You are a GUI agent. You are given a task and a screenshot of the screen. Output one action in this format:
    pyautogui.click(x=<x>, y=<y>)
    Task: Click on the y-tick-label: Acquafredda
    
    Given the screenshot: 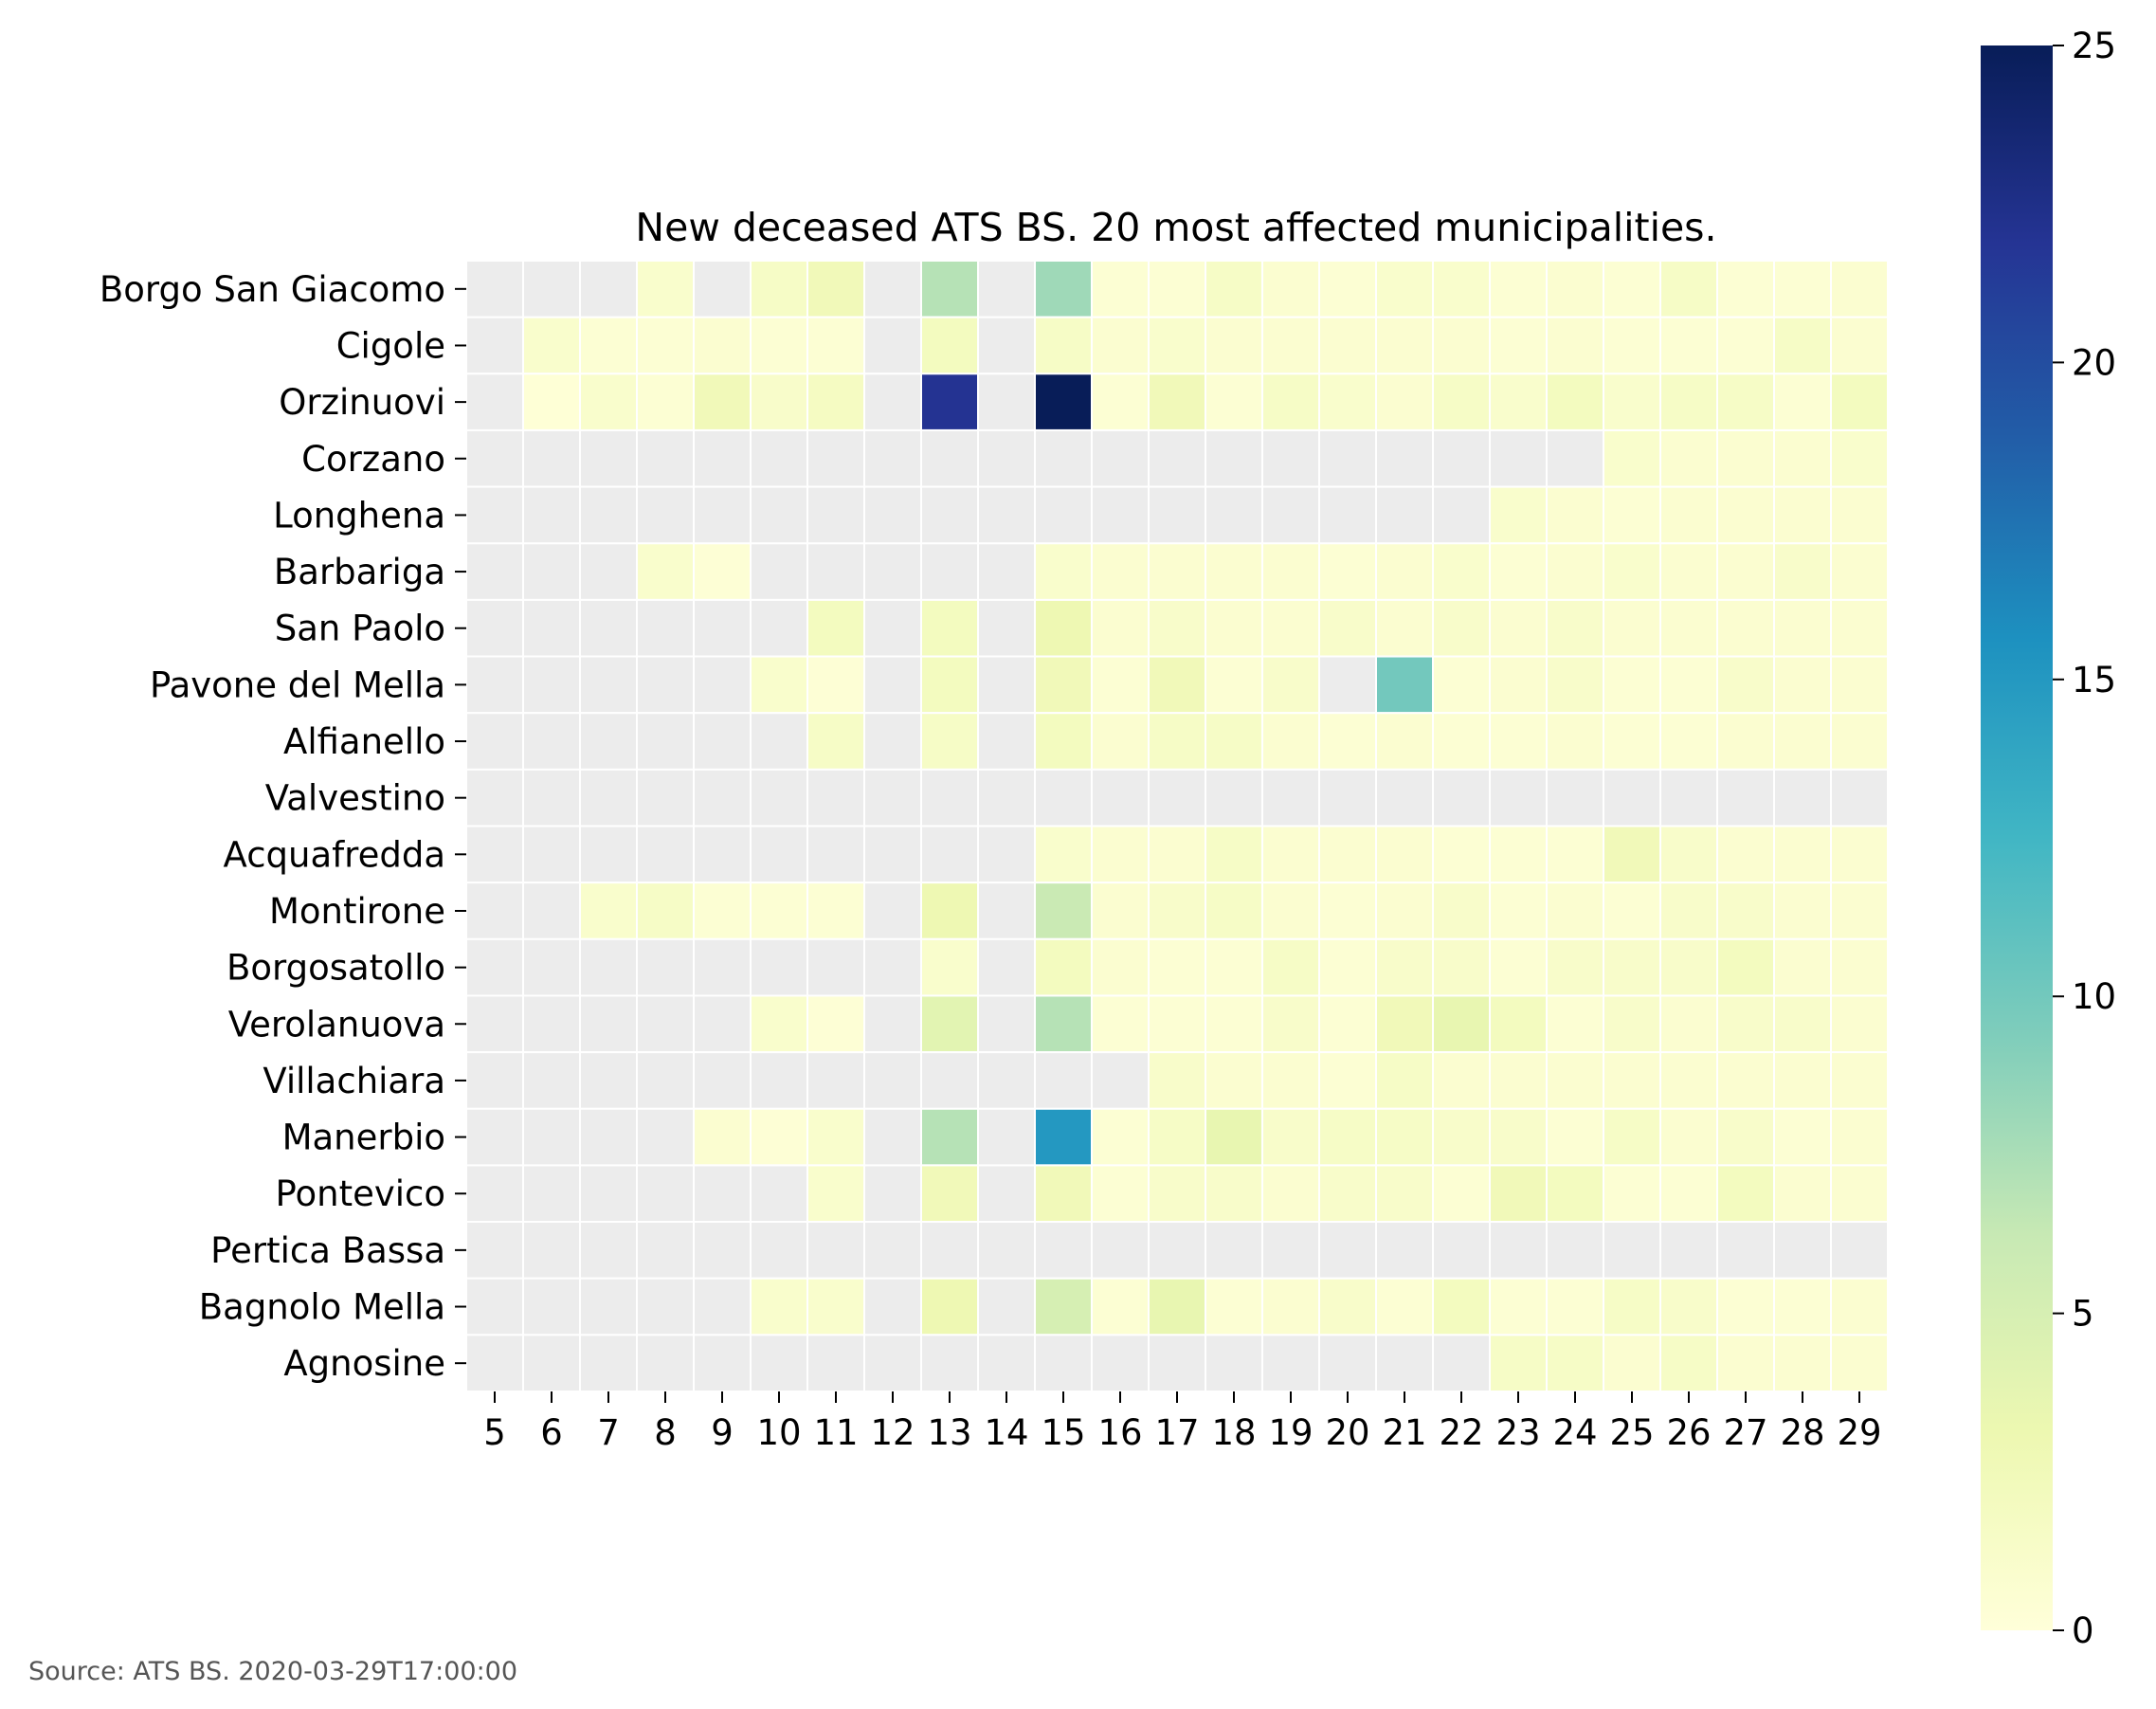 What is the action you would take?
    pyautogui.click(x=335, y=854)
    